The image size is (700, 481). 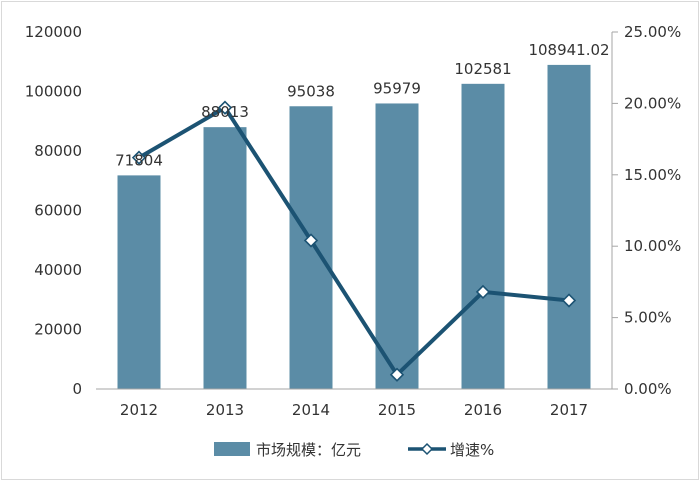 What do you see at coordinates (311, 410) in the screenshot?
I see `x-axis-tick-label: 2014` at bounding box center [311, 410].